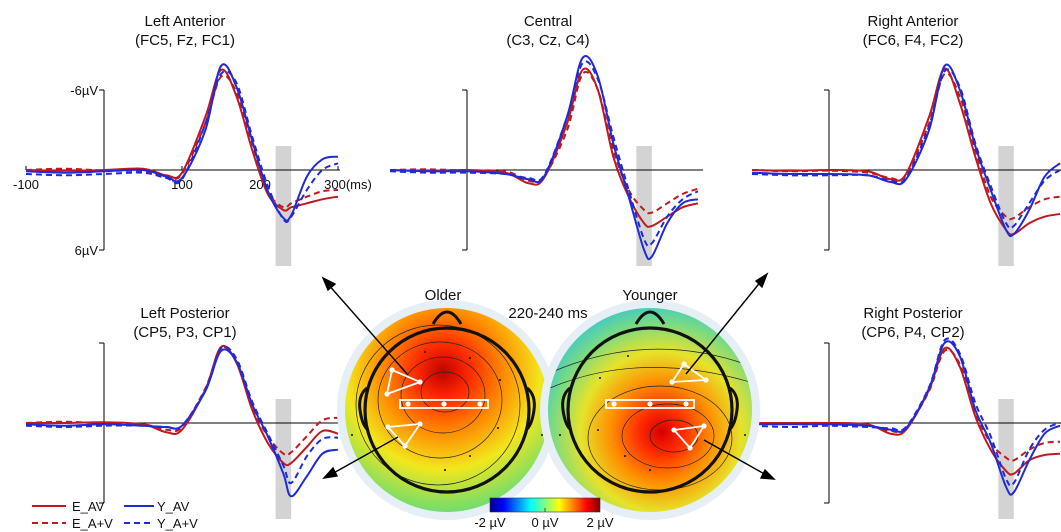  I want to click on topomap-younger-head, so click(650, 410).